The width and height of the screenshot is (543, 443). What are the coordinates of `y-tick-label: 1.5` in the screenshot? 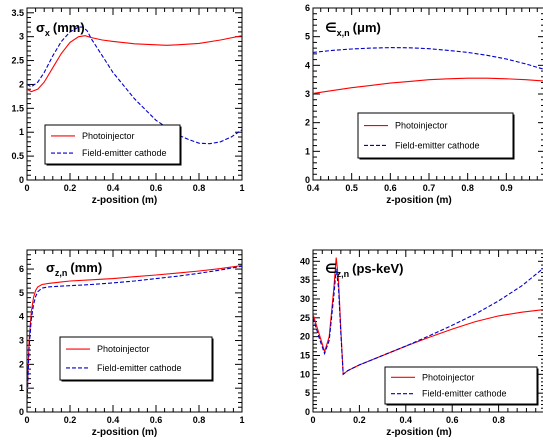 It's located at (17, 108).